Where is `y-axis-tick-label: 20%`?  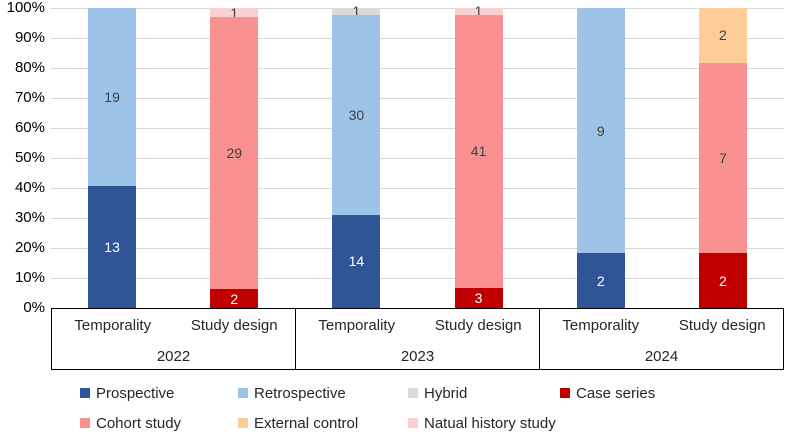
y-axis-tick-label: 20% is located at coordinates (29, 247).